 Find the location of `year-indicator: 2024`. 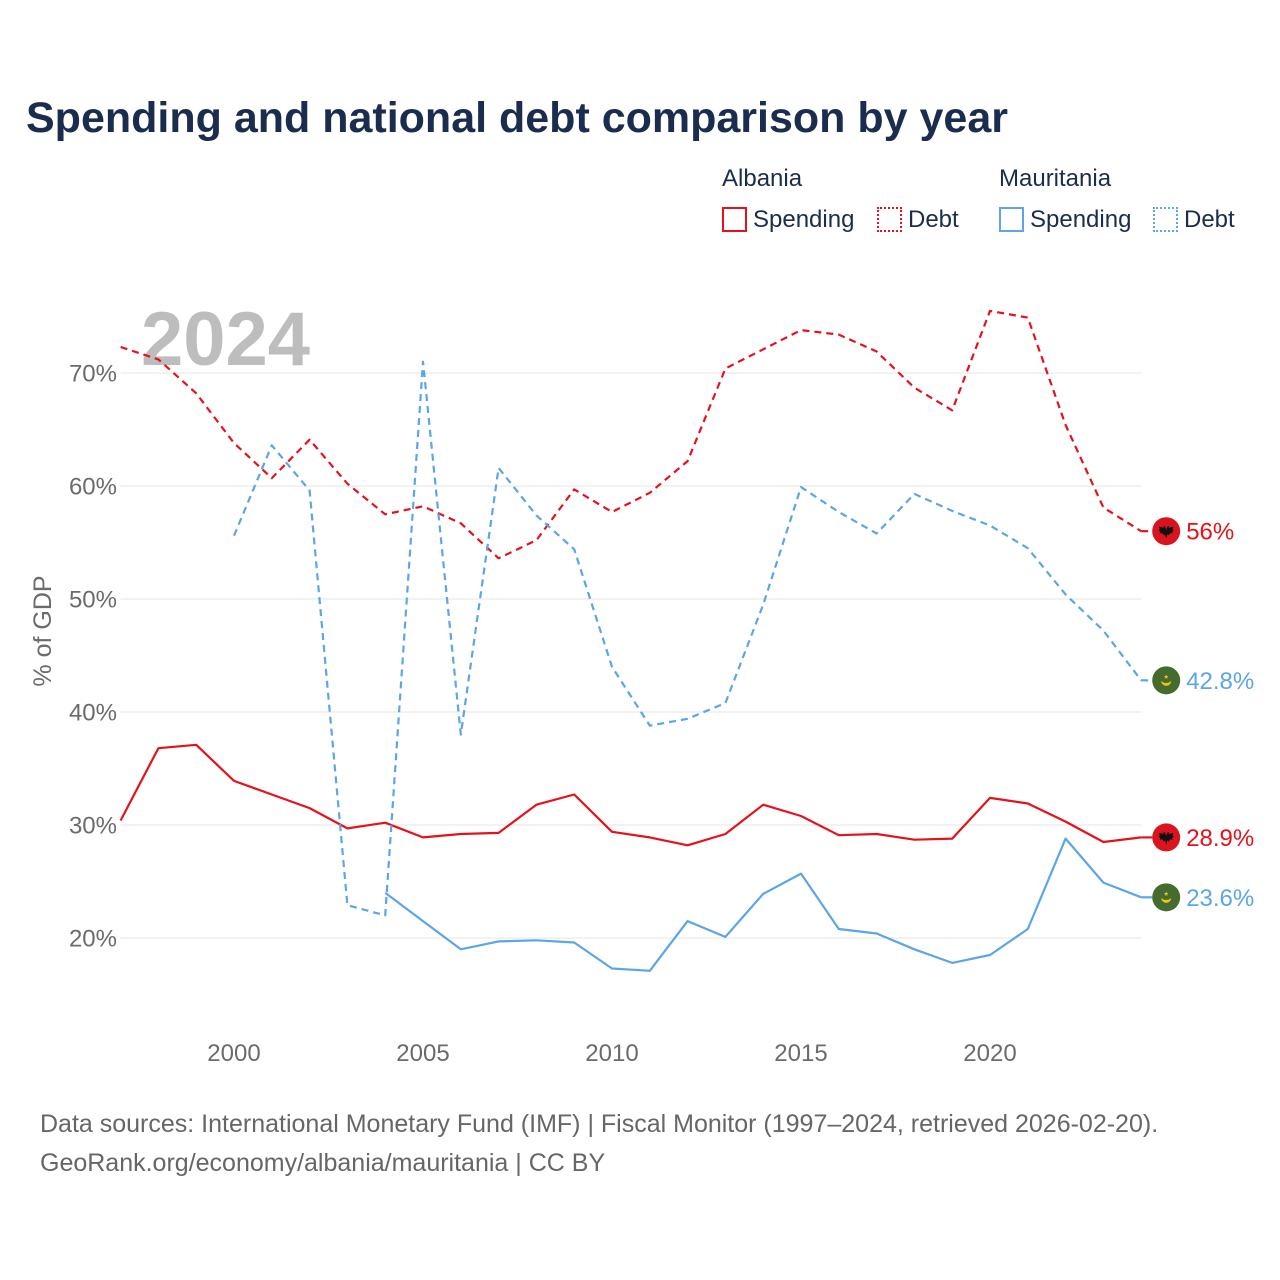

year-indicator: 2024 is located at coordinates (225, 339).